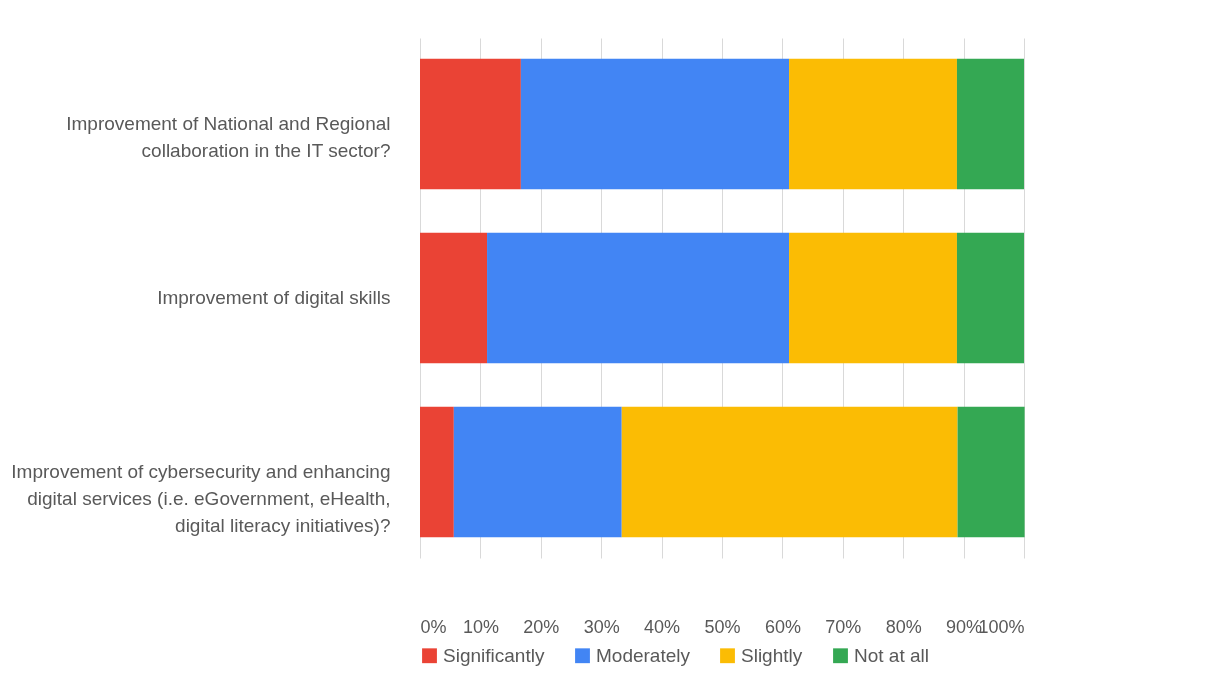 The height and width of the screenshot is (686, 1229). I want to click on x-tick-label: 30%, so click(601, 626).